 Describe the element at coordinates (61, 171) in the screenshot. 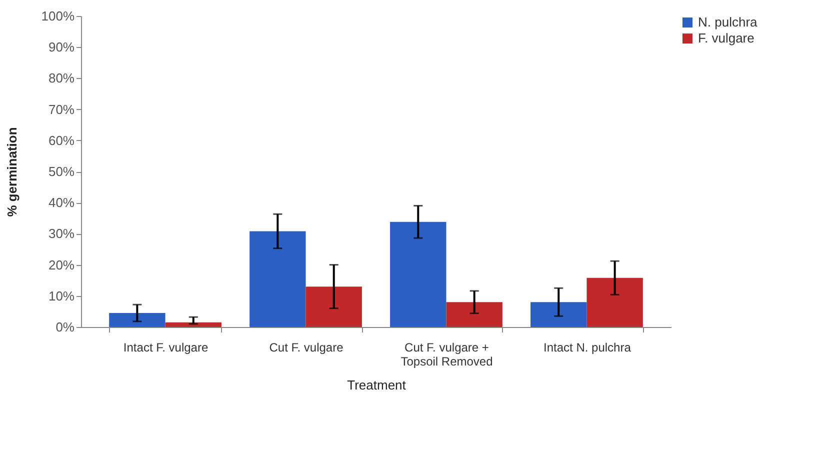

I see `y-tick-label: 50%` at that location.